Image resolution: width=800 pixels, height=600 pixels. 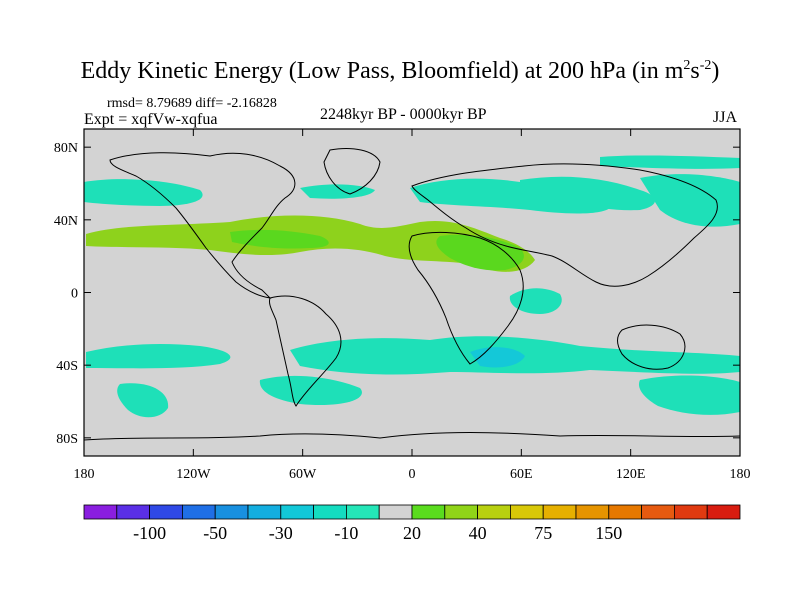 I want to click on coastline-africa, so click(x=466, y=298).